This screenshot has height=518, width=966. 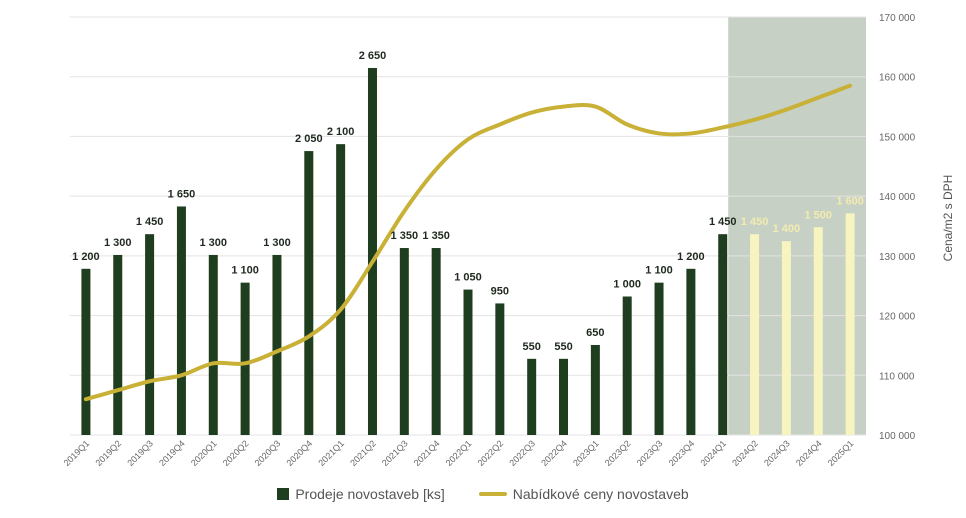 I want to click on x-tick-label: 2020Q2, so click(x=236, y=453).